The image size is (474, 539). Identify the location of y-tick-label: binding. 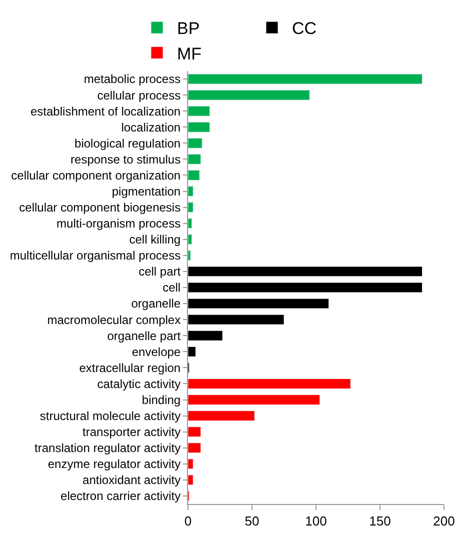
(161, 399).